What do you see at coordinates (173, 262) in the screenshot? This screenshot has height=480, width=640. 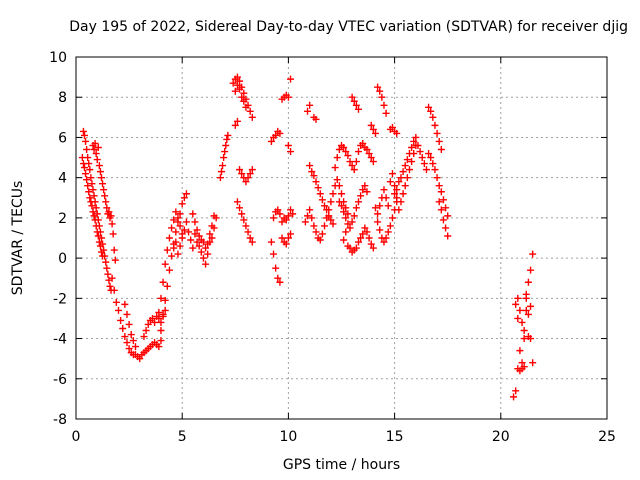 I see `series-rise-a` at bounding box center [173, 262].